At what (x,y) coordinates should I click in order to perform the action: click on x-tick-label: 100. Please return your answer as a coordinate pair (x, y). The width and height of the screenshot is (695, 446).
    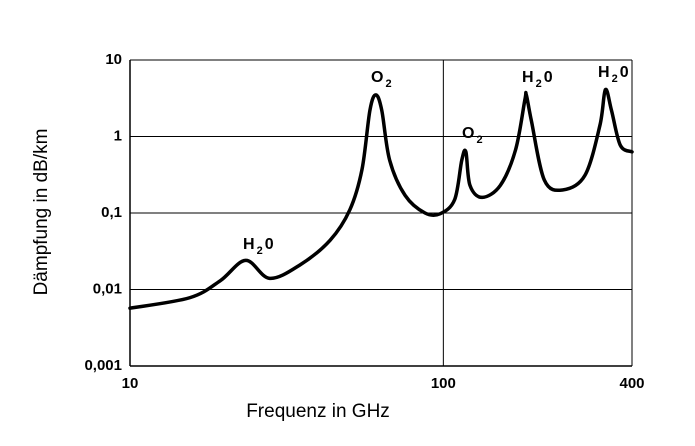
    Looking at the image, I should click on (443, 383).